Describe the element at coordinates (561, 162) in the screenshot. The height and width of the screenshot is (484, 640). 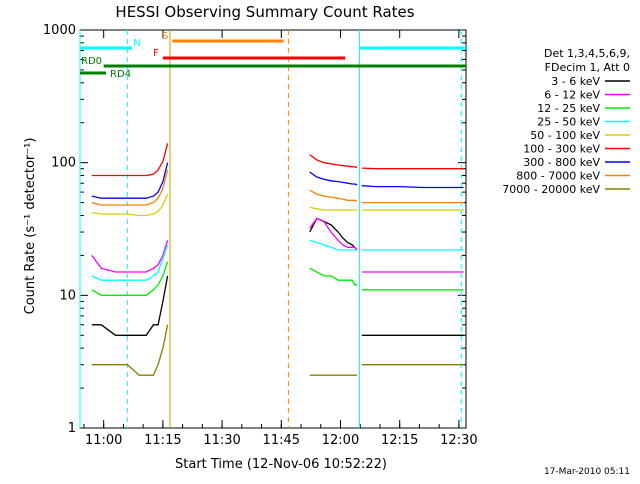
I see `legend-entry: 300 - 800 keV` at that location.